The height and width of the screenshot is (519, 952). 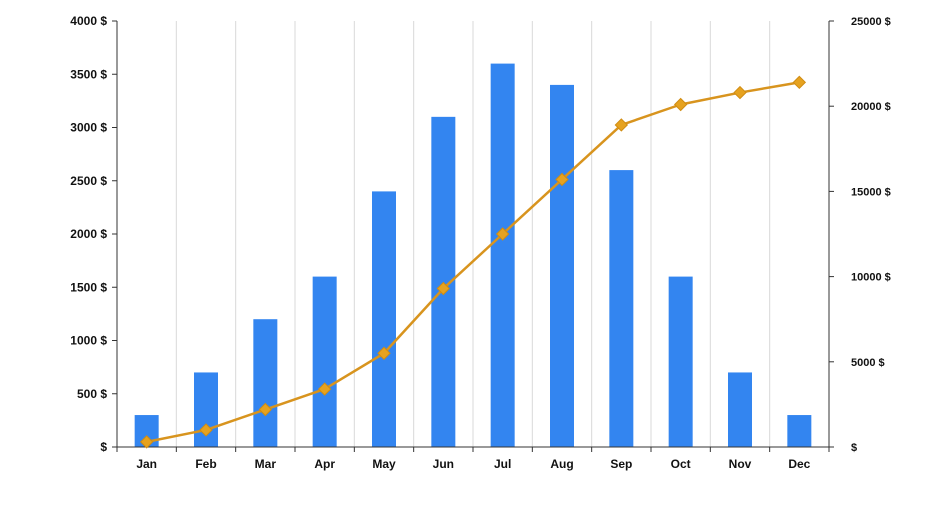 What do you see at coordinates (562, 266) in the screenshot?
I see `bar-aug` at bounding box center [562, 266].